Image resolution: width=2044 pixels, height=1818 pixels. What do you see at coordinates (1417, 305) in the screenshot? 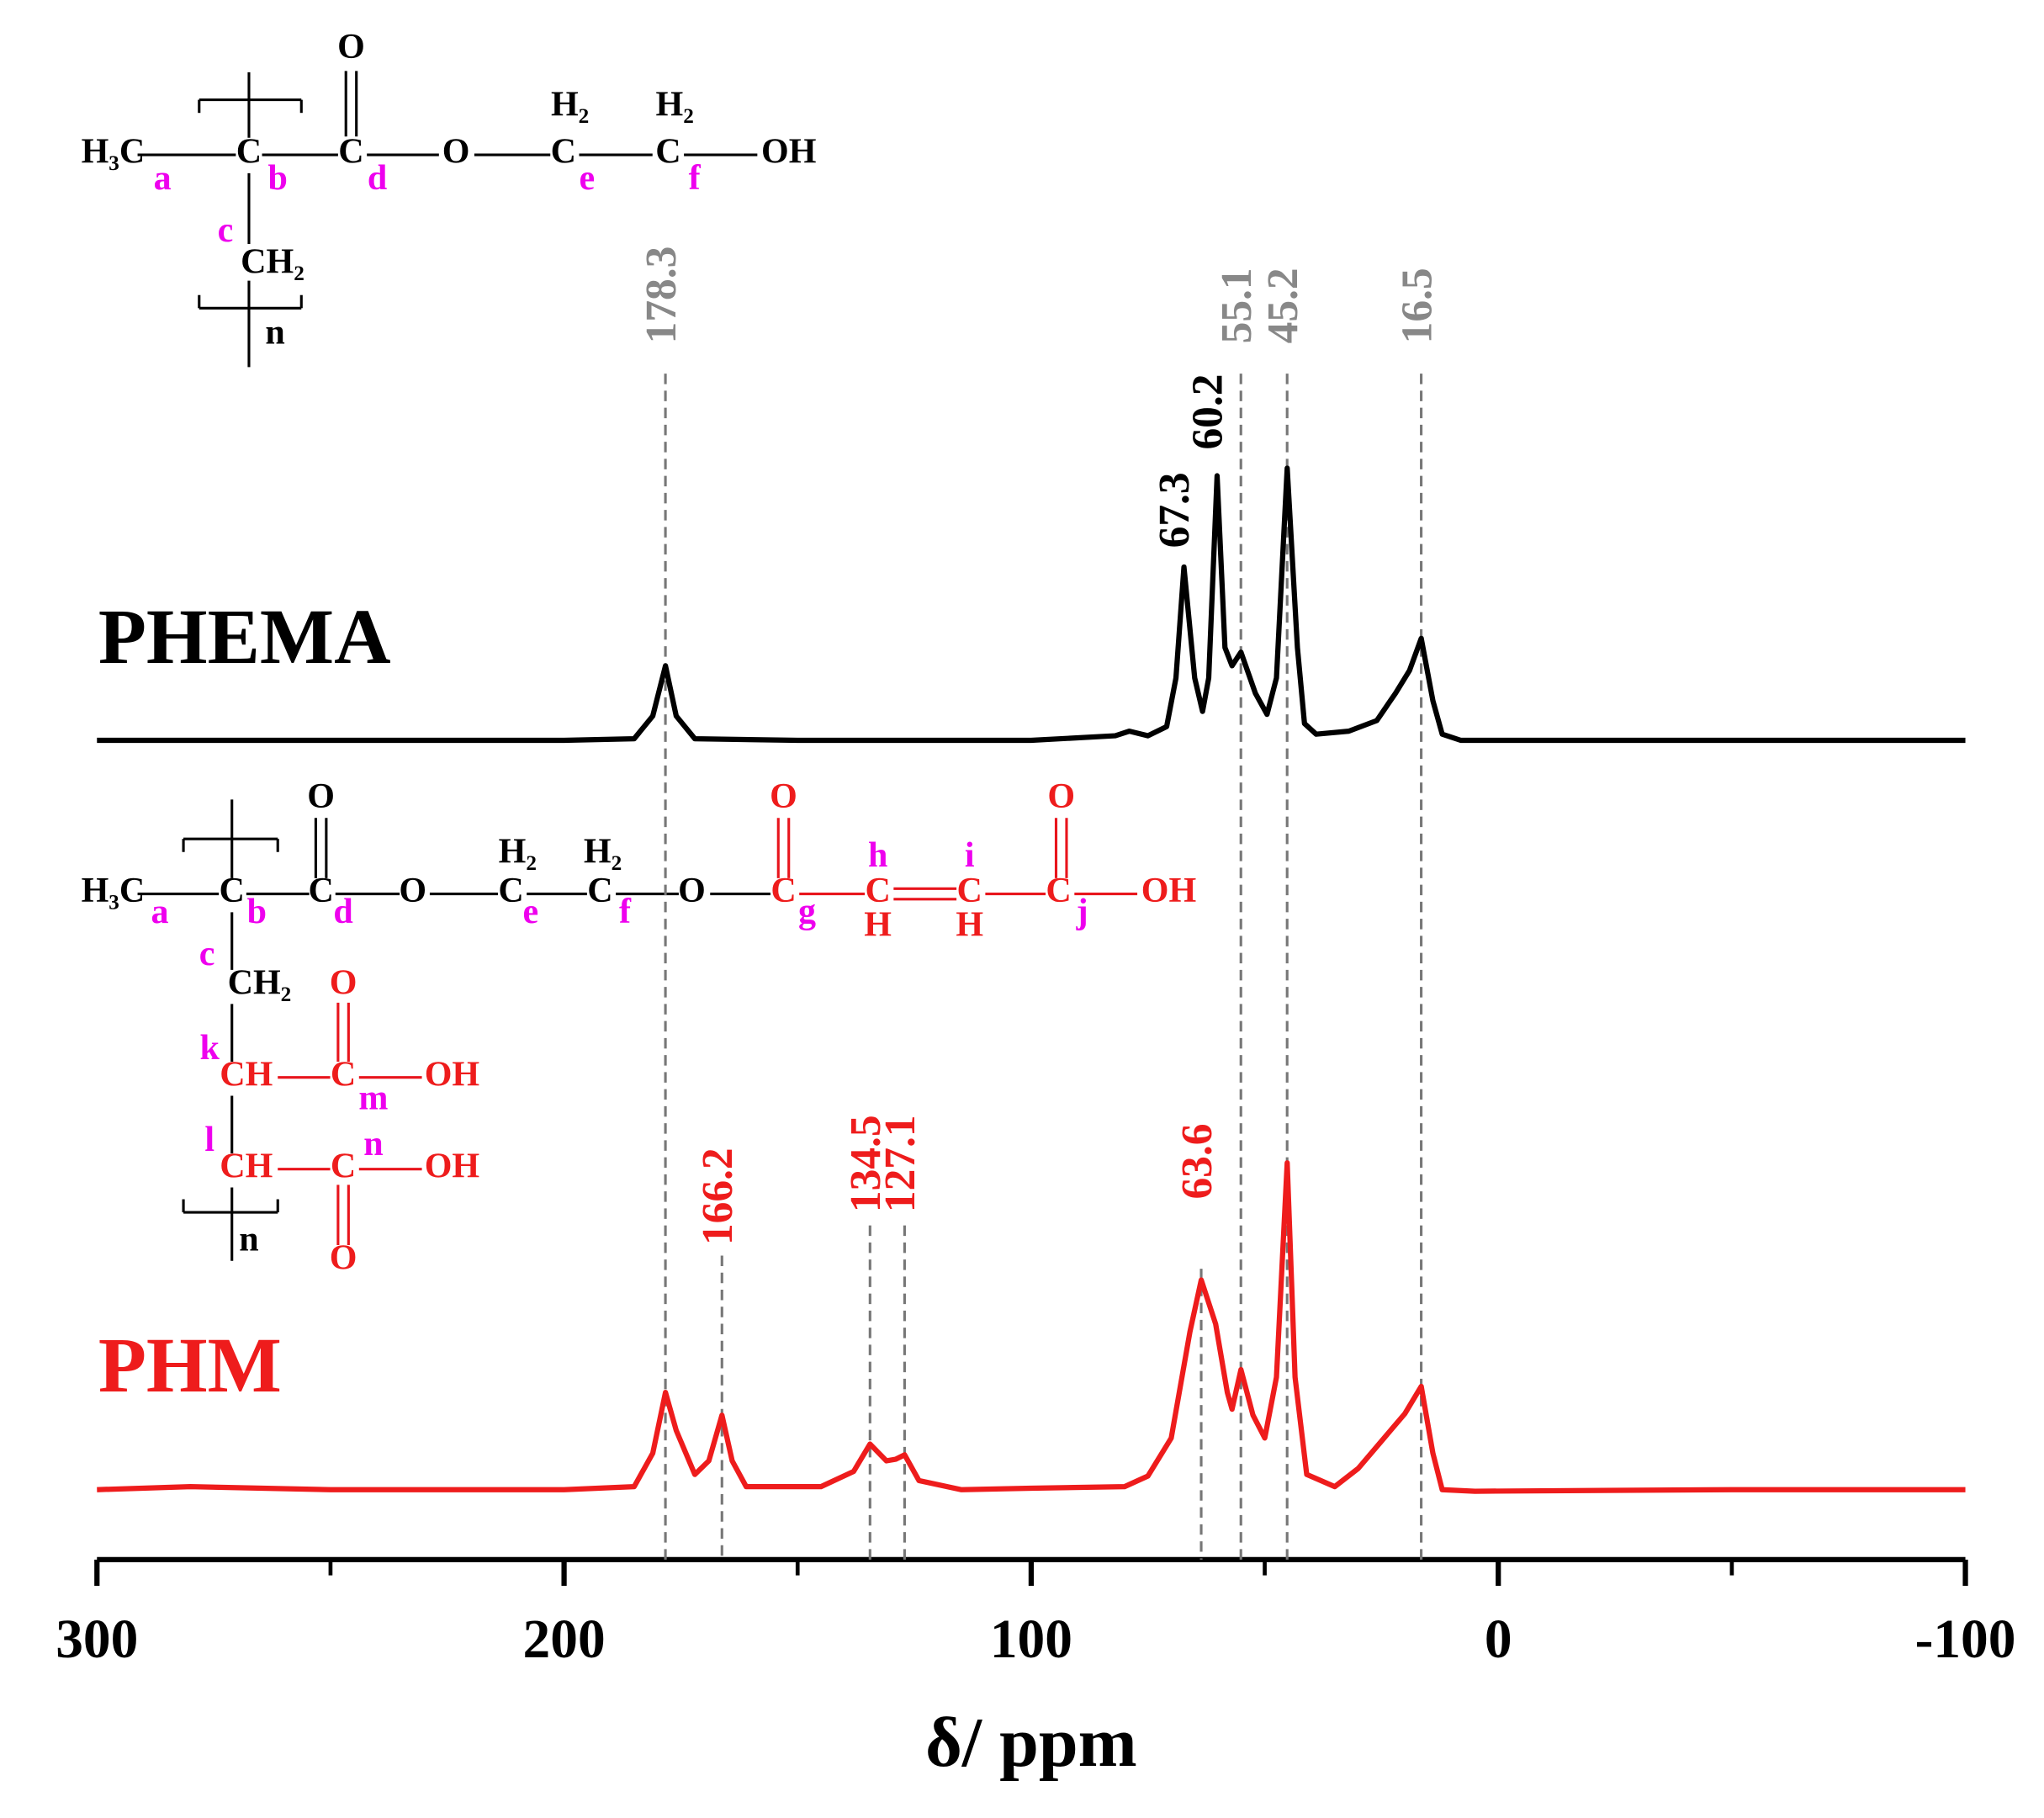
I see `peak-label: 16.5` at bounding box center [1417, 305].